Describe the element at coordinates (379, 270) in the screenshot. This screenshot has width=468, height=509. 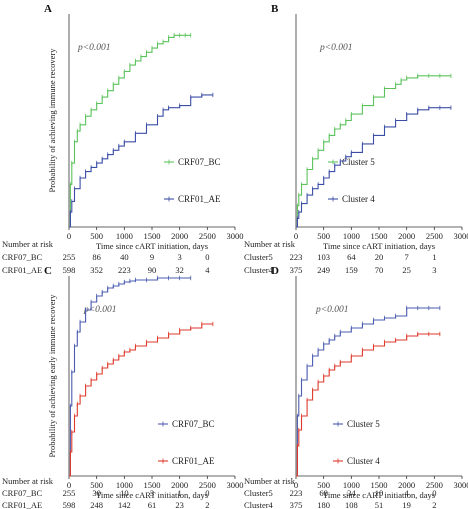
I see `risk-value: 70` at that location.